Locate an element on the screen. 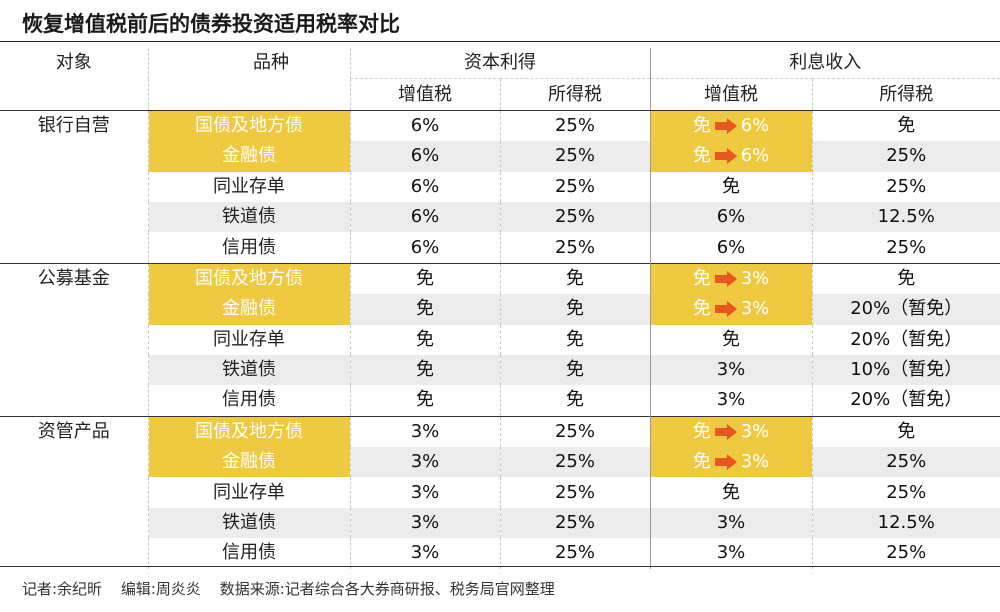  vat-after: 3% is located at coordinates (755, 431).